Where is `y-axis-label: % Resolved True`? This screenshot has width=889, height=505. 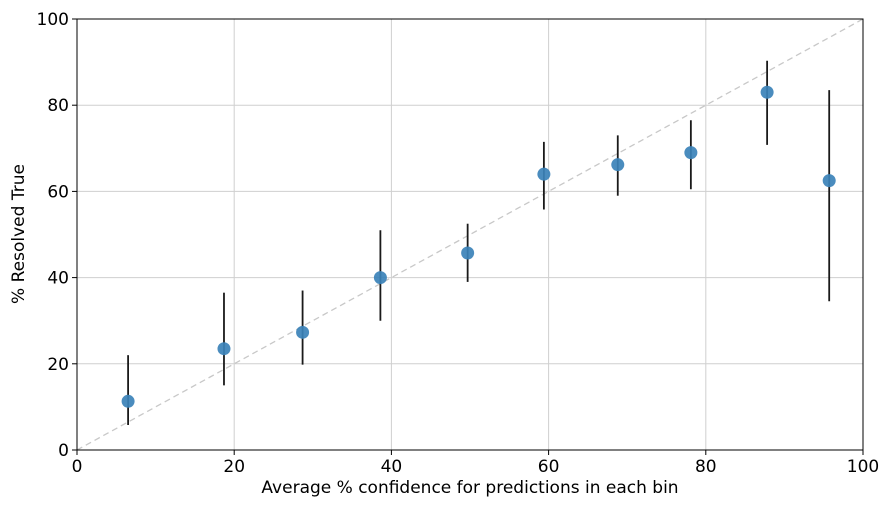 y-axis-label: % Resolved True is located at coordinates (19, 234).